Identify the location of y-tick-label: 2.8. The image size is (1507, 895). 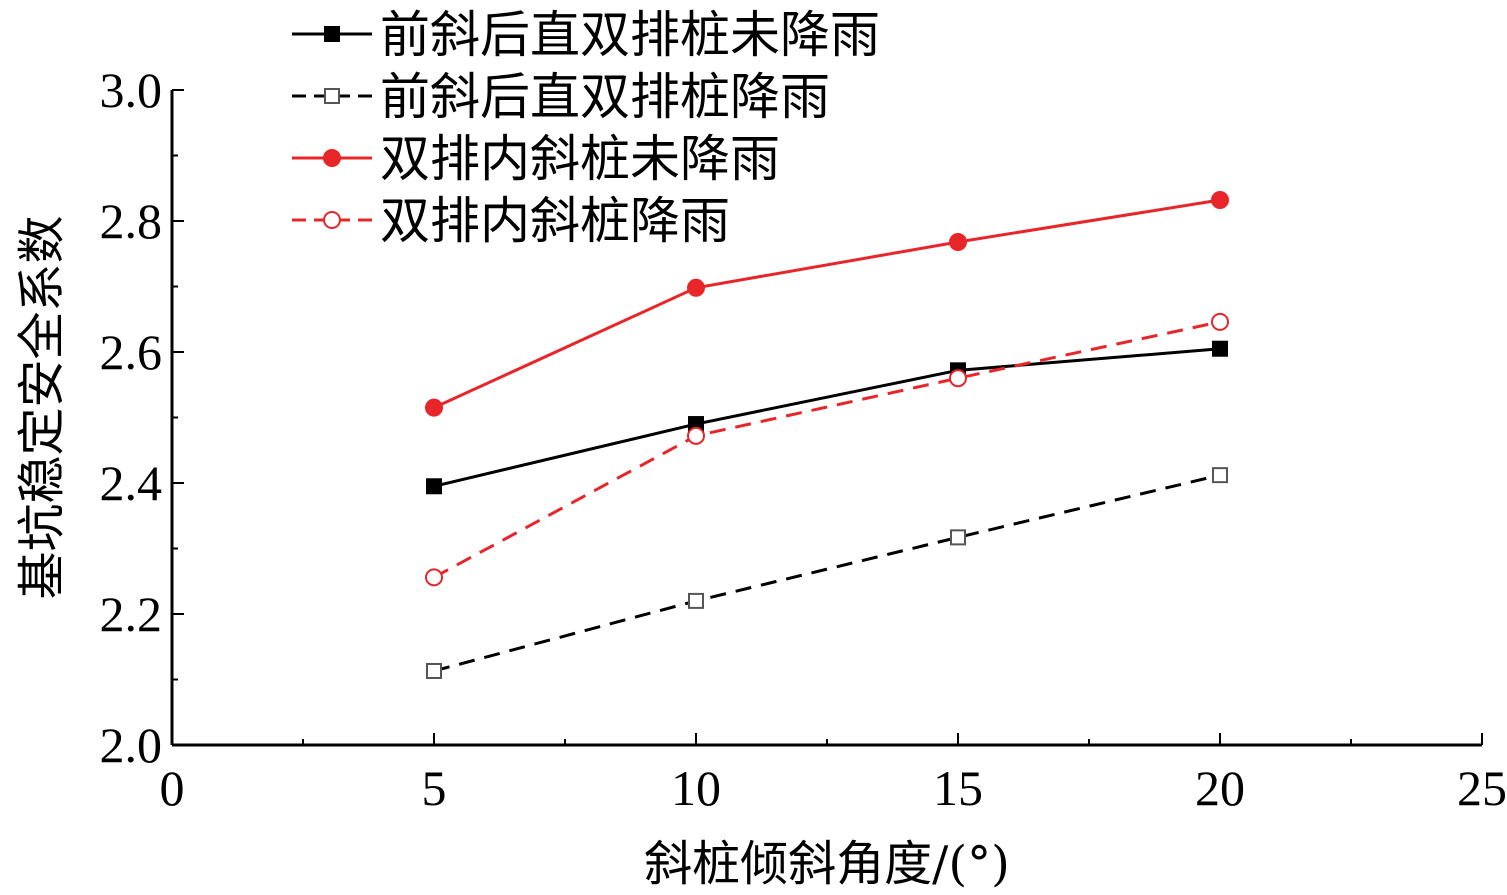
(131, 221).